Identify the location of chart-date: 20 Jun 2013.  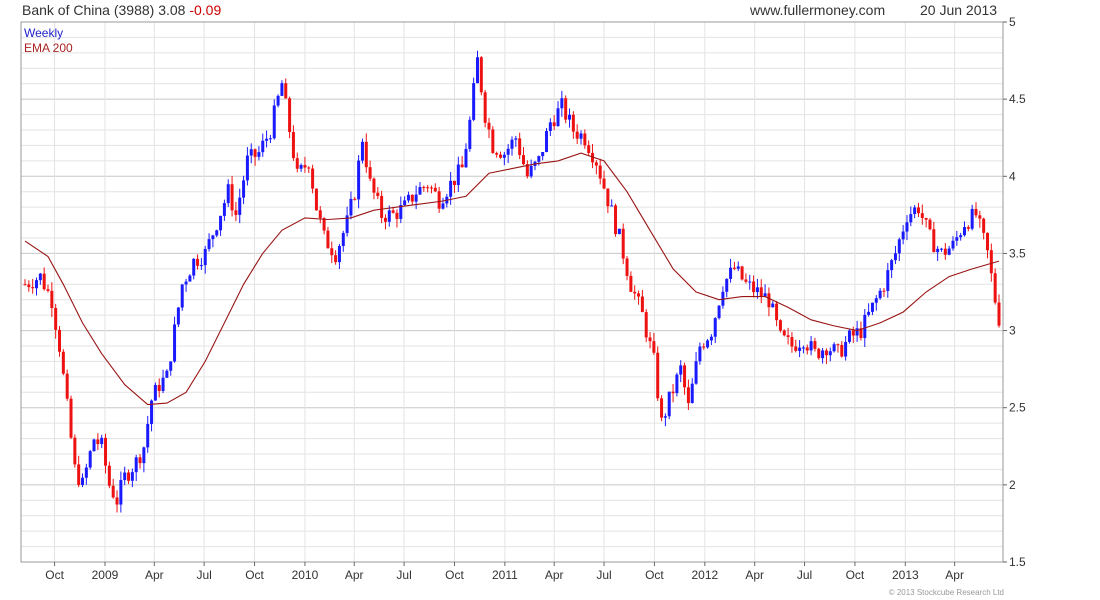
(959, 10).